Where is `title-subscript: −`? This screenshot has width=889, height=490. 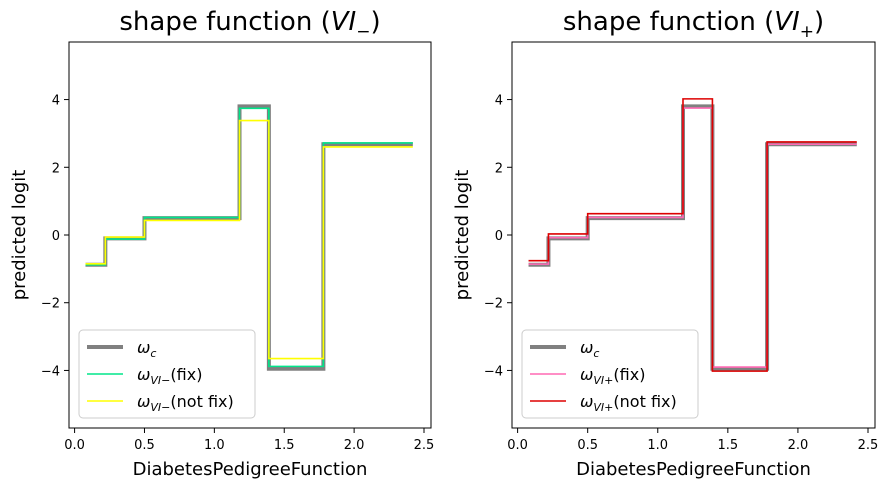
title-subscript: − is located at coordinates (363, 32).